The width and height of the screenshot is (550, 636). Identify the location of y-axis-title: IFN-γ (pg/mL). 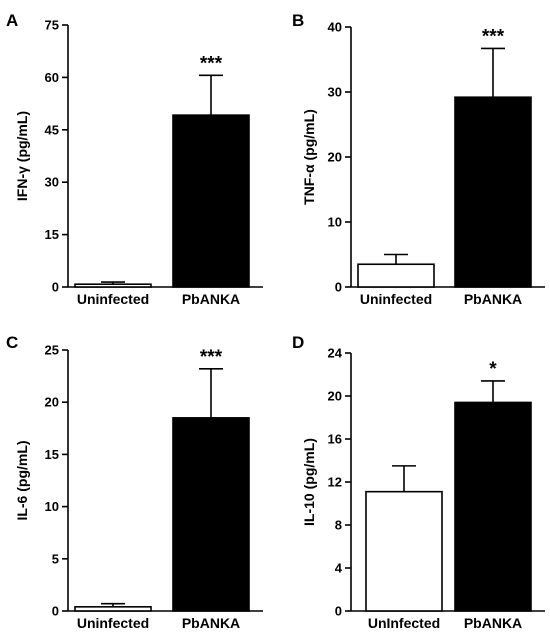
(22, 156).